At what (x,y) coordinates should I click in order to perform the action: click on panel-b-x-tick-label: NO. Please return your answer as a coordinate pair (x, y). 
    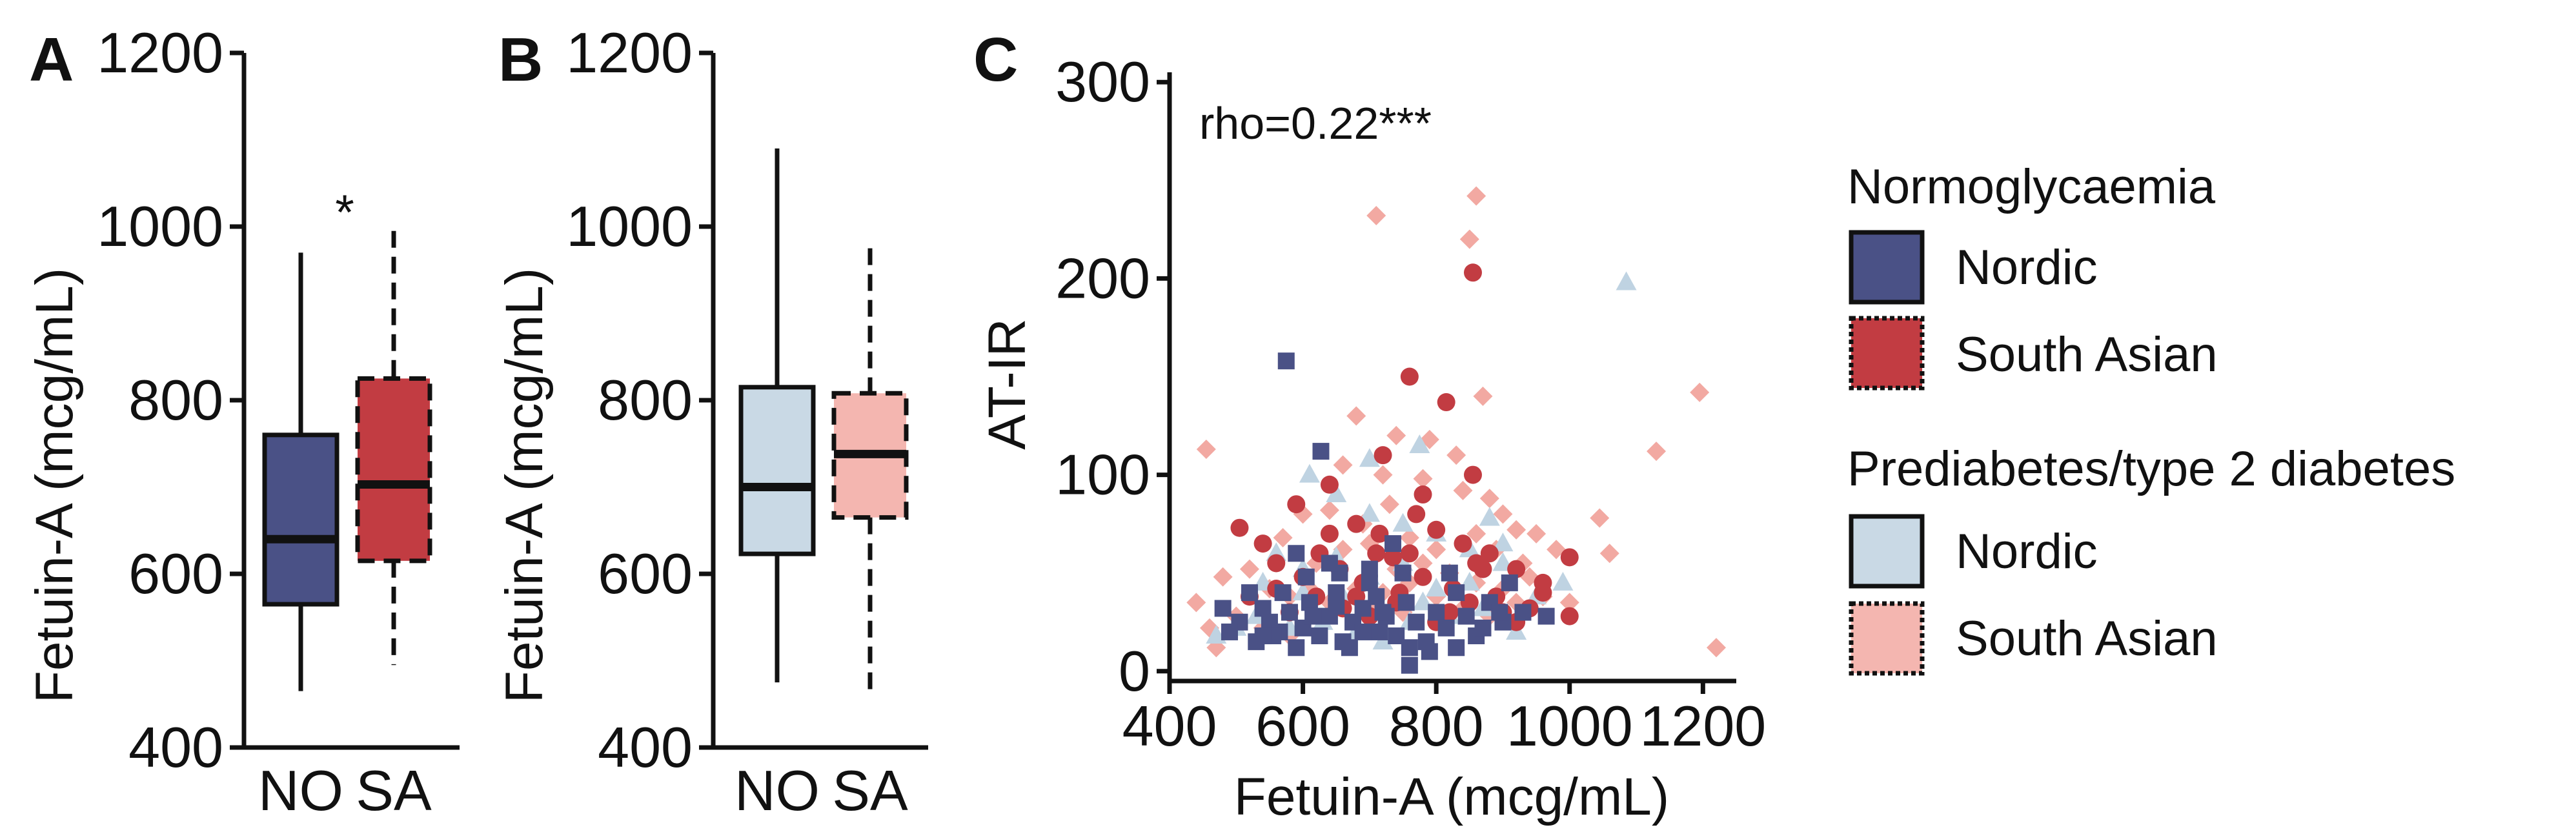
    Looking at the image, I should click on (777, 790).